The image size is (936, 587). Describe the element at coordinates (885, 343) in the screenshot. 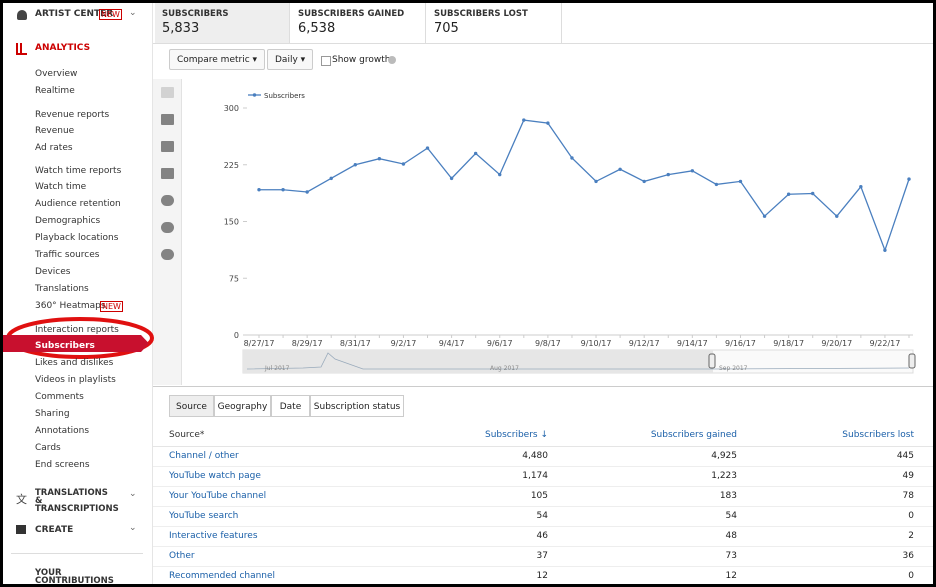

I see `x-tick-label: 9/22/17` at that location.